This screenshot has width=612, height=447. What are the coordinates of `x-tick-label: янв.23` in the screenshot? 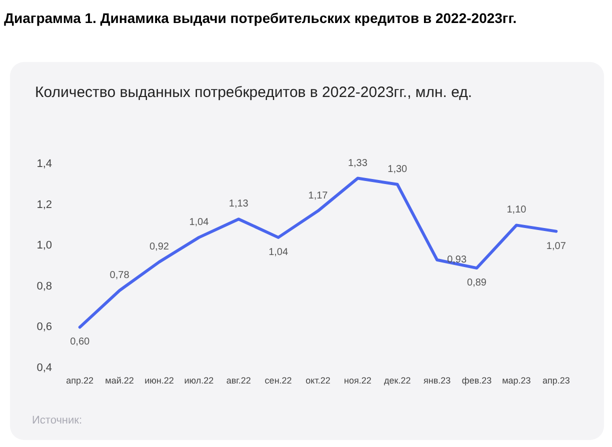 It's located at (437, 381).